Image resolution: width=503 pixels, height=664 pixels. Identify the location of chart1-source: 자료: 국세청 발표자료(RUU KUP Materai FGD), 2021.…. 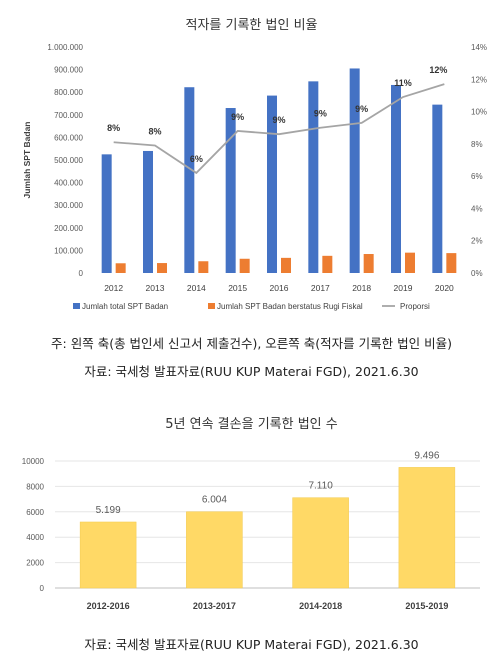
(251, 371).